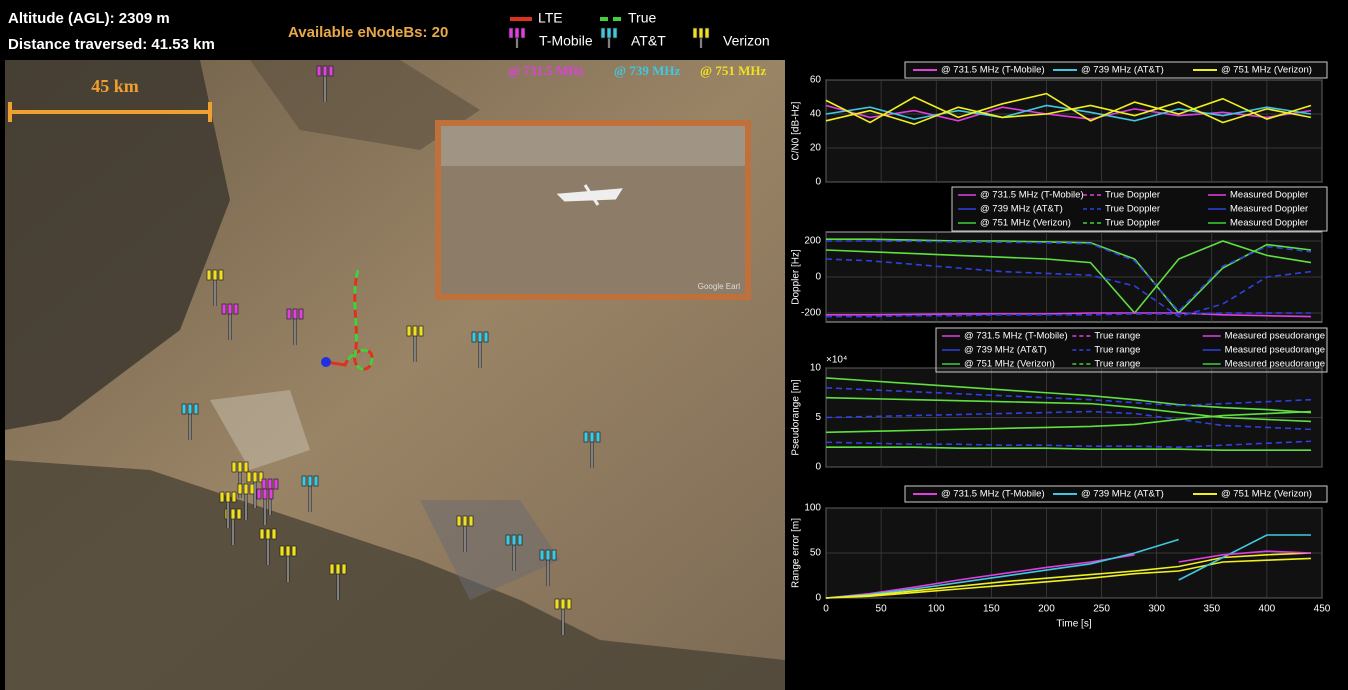 This screenshot has height=690, width=1348. I want to click on altitude: Altitude (AGL): 2309 m, so click(89, 18).